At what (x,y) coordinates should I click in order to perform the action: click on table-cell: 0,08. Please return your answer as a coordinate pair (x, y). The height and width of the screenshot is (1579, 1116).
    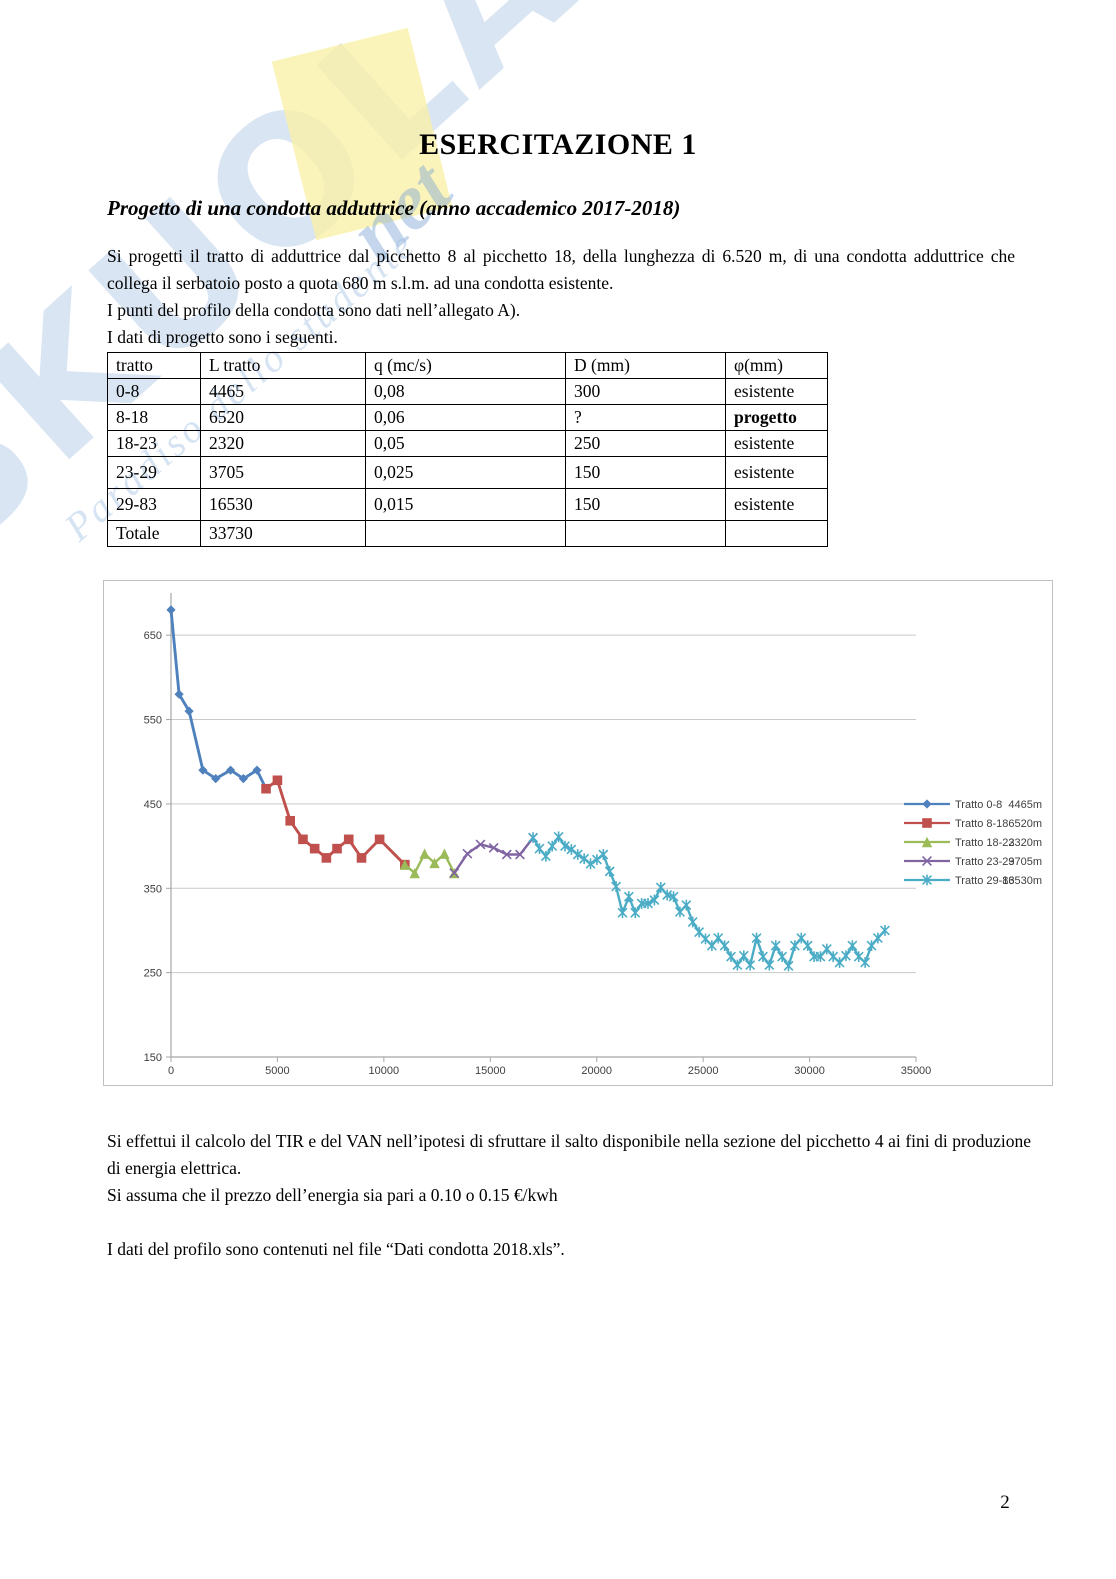
    Looking at the image, I should click on (465, 391).